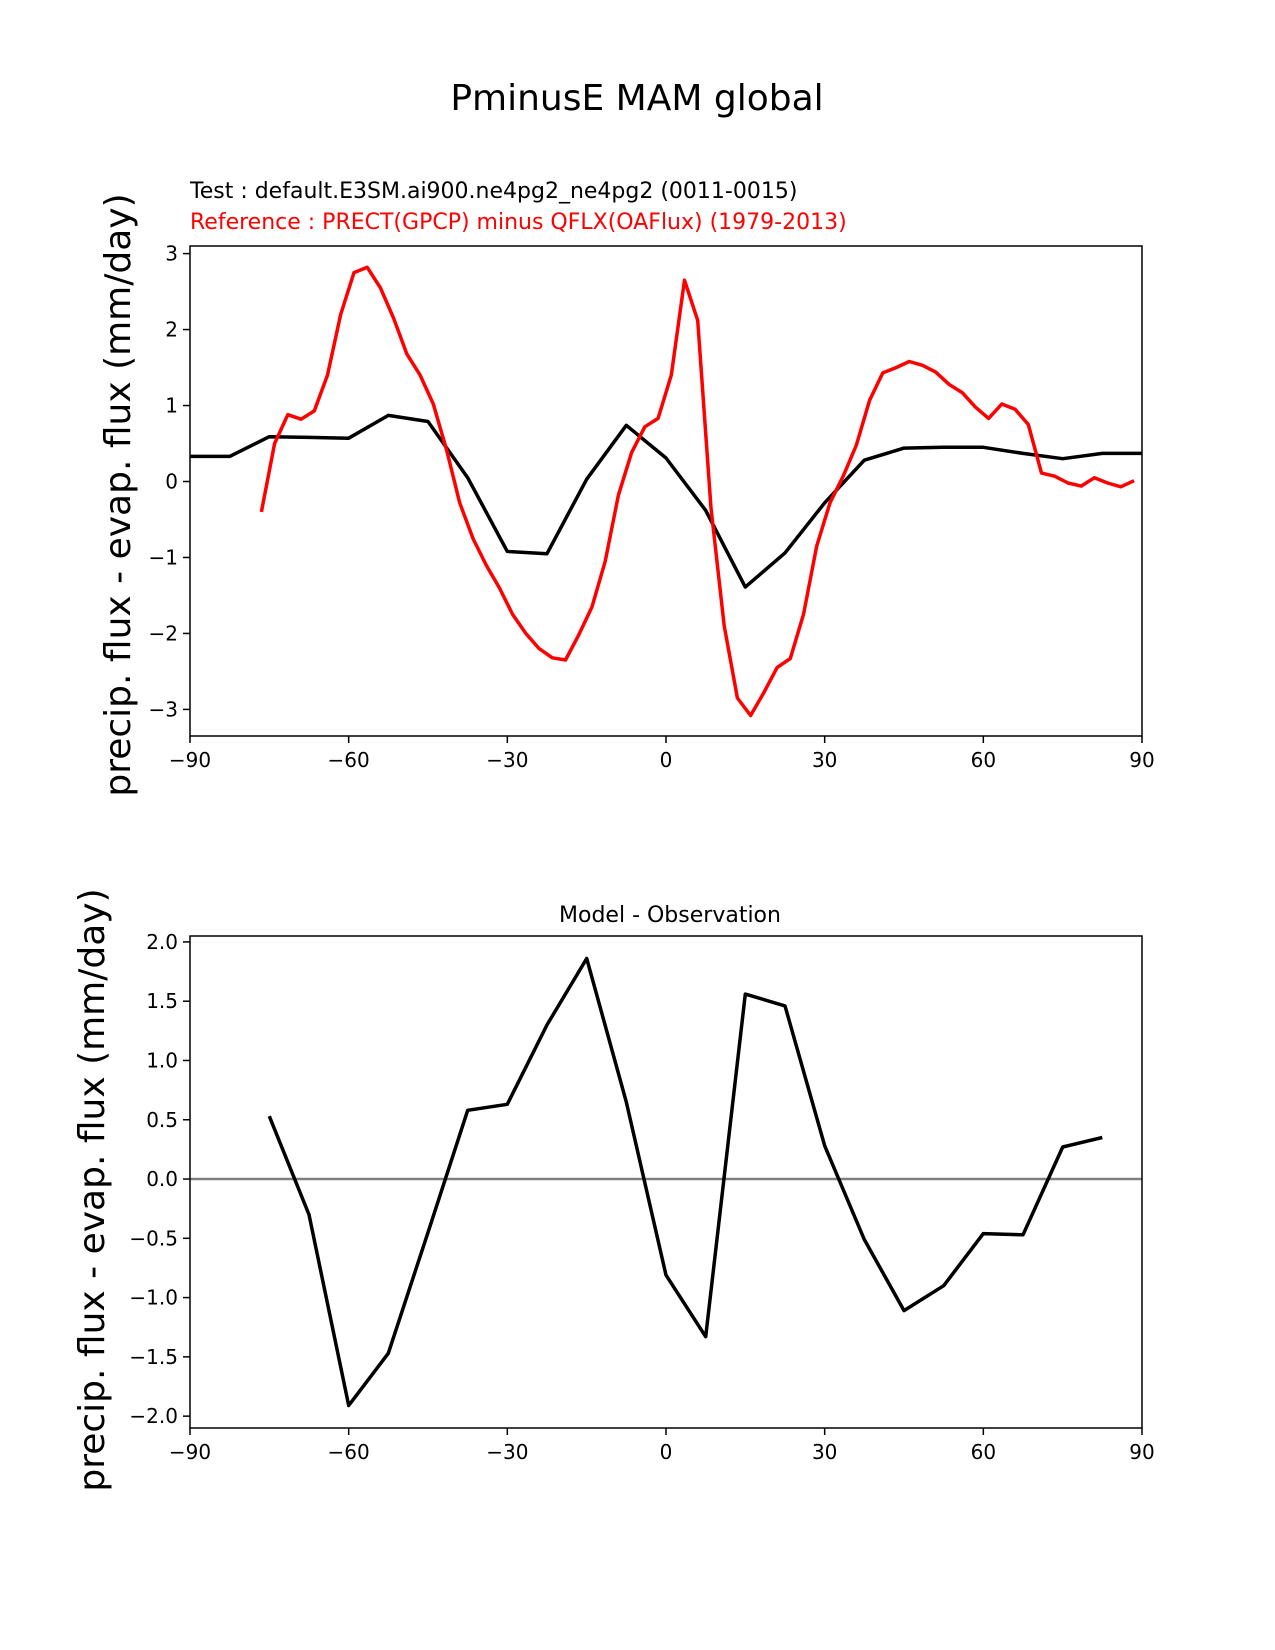  What do you see at coordinates (824, 760) in the screenshot?
I see `top-x-tick-label: 30` at bounding box center [824, 760].